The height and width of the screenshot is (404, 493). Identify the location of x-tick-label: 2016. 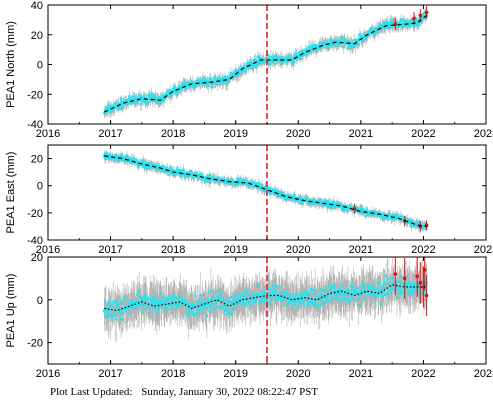
(48, 374).